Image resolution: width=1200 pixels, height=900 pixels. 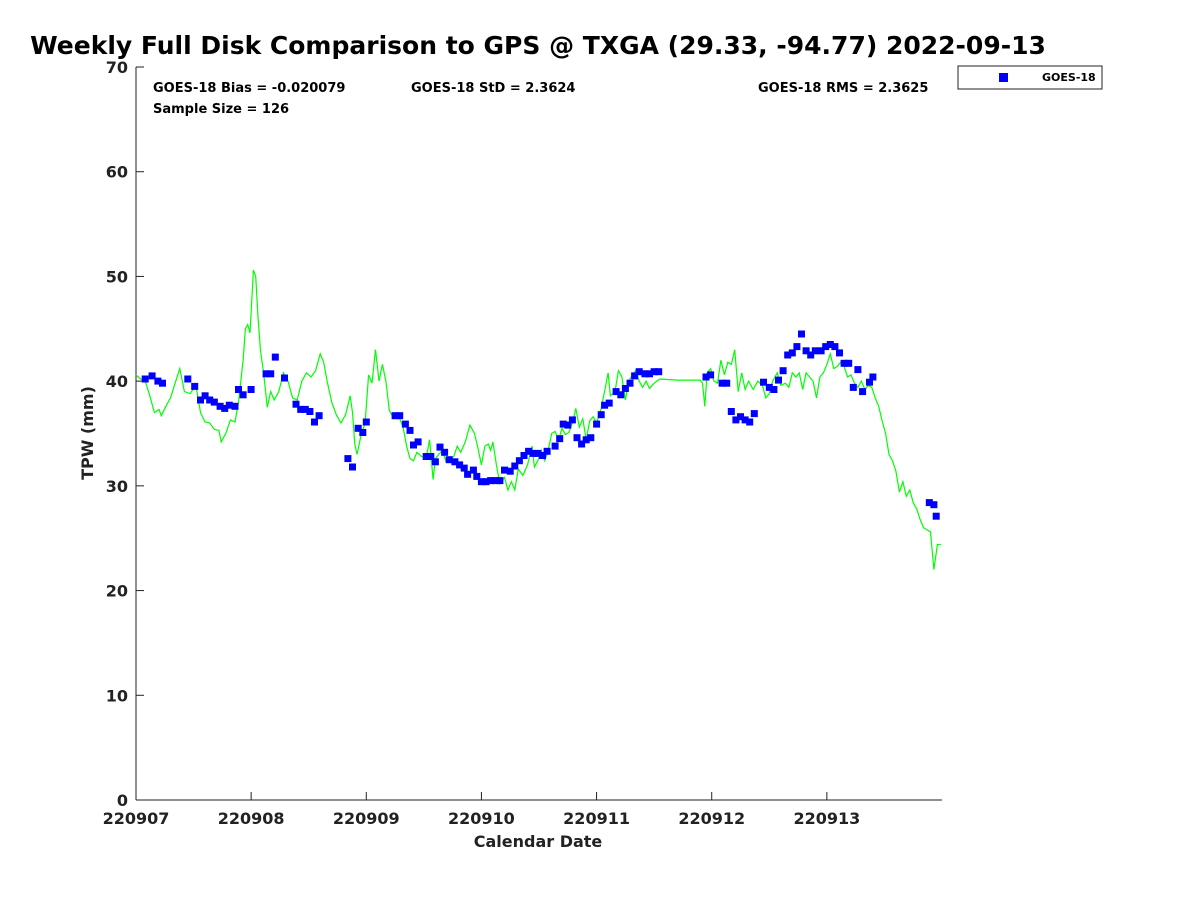 I want to click on y-axis-label: TPW (mm), so click(x=87, y=433).